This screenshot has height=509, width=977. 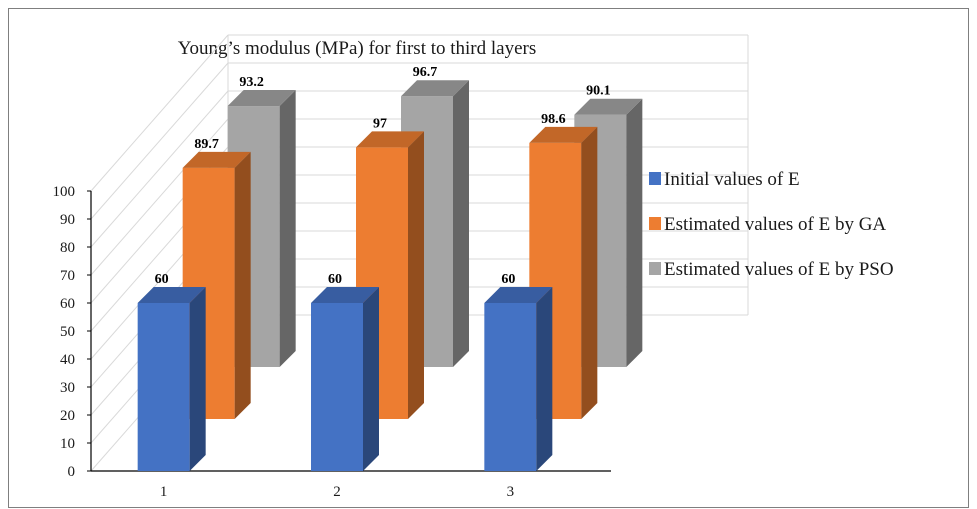 What do you see at coordinates (598, 91) in the screenshot?
I see `data-label: 90.1` at bounding box center [598, 91].